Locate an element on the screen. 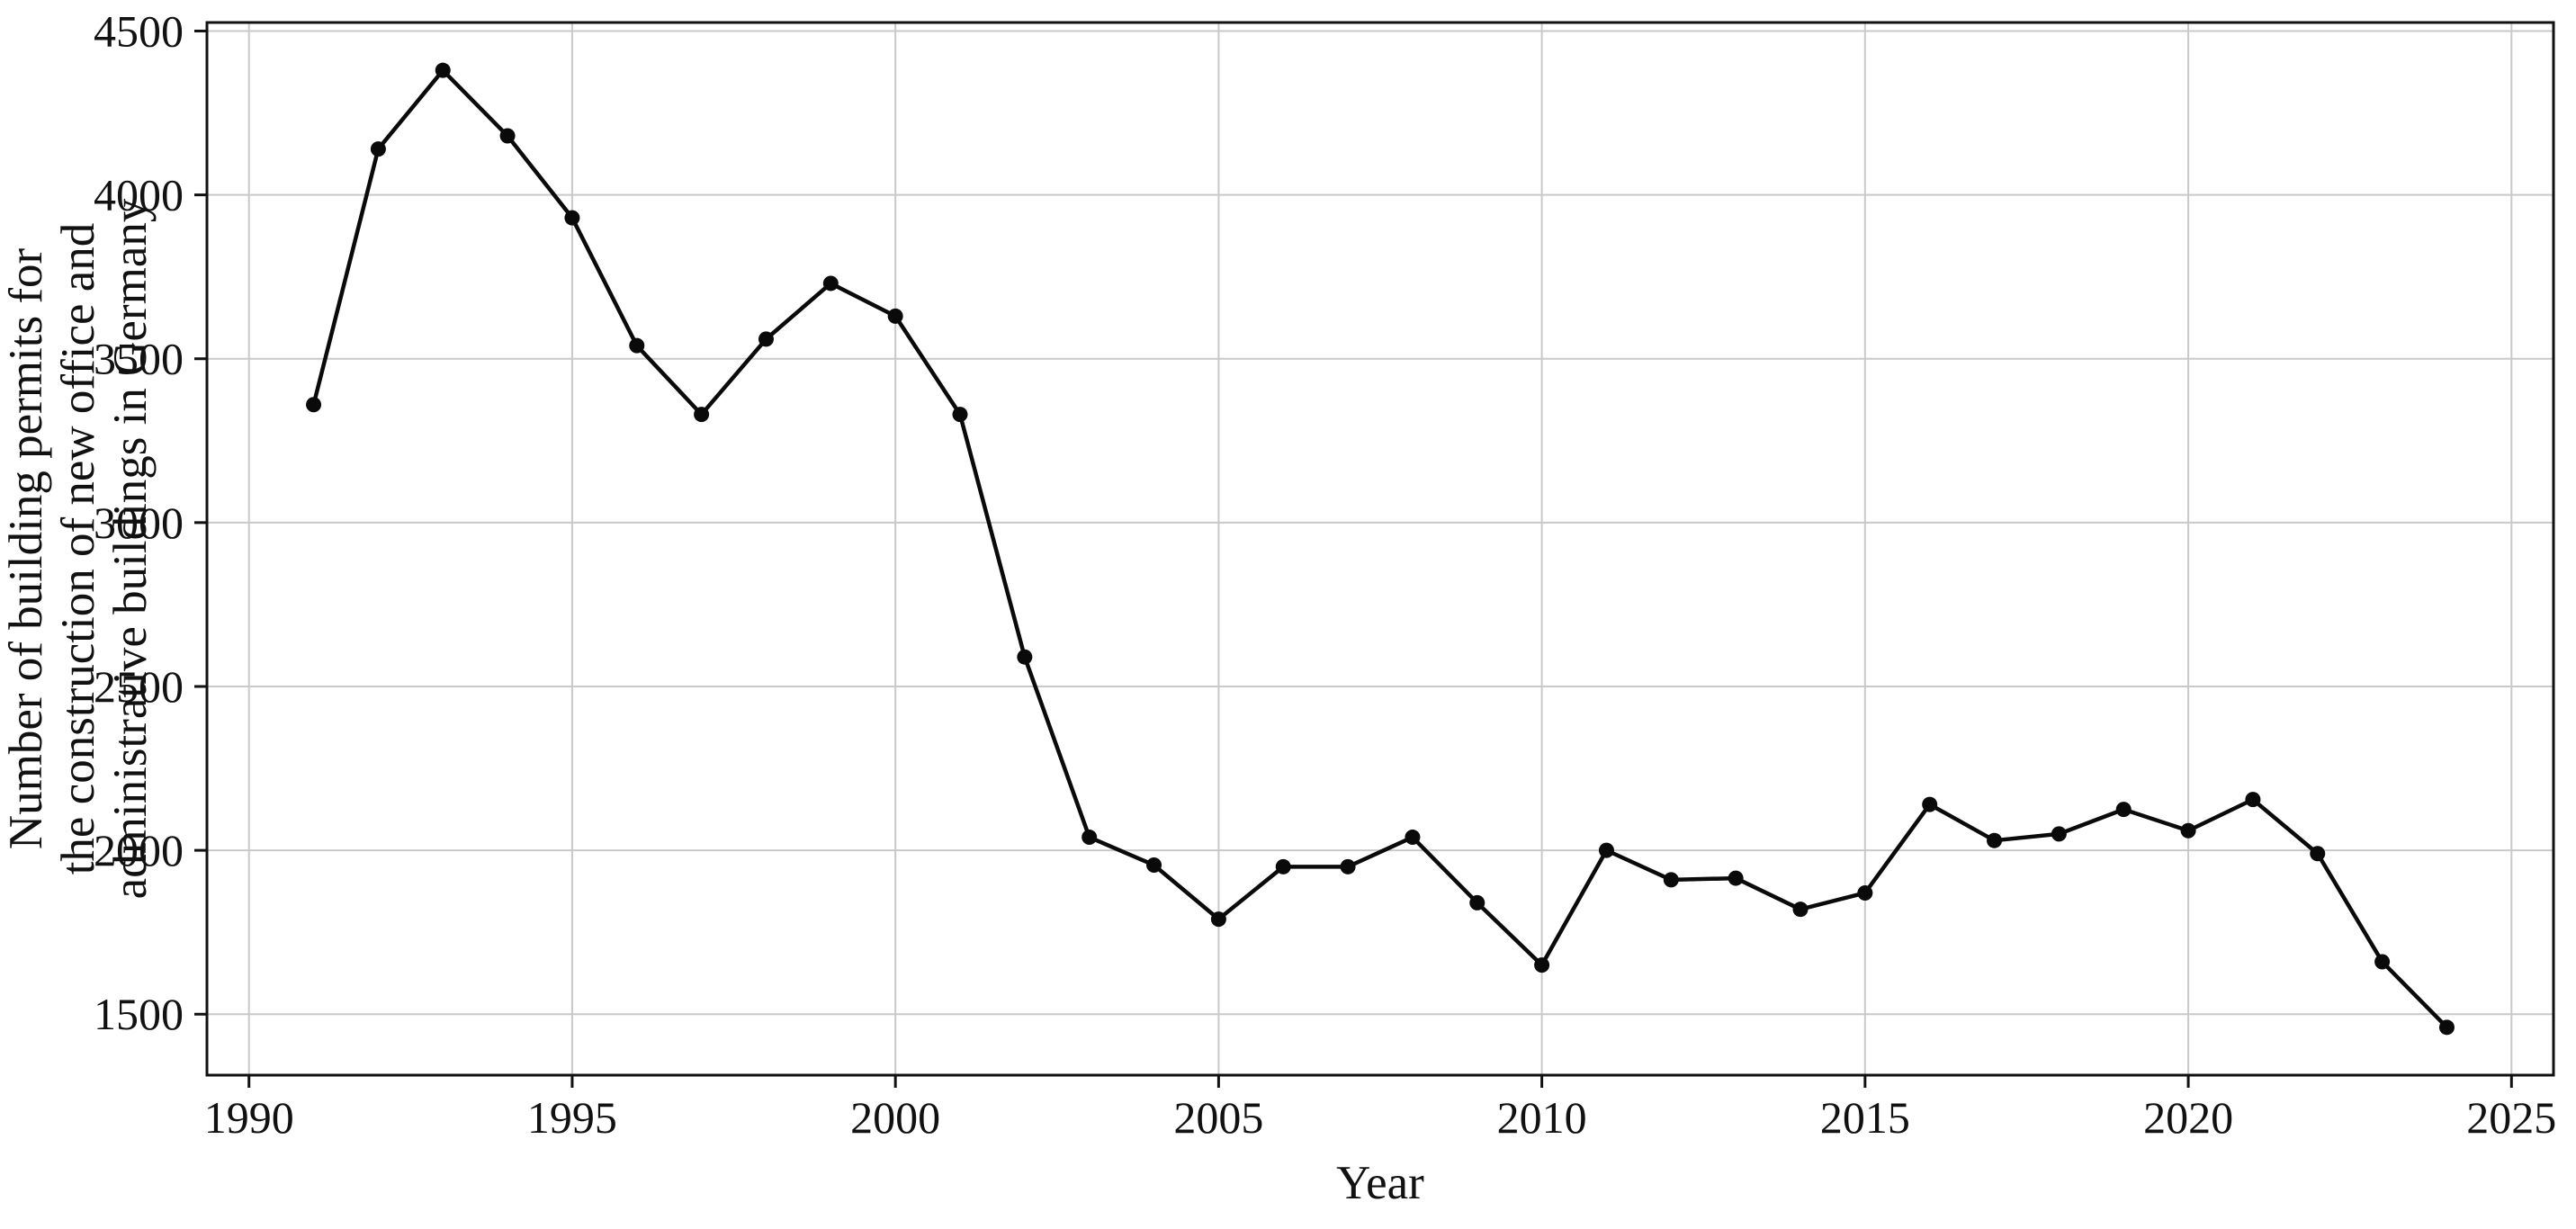  y-axis-label-line: Number of building permits for is located at coordinates (26, 549).